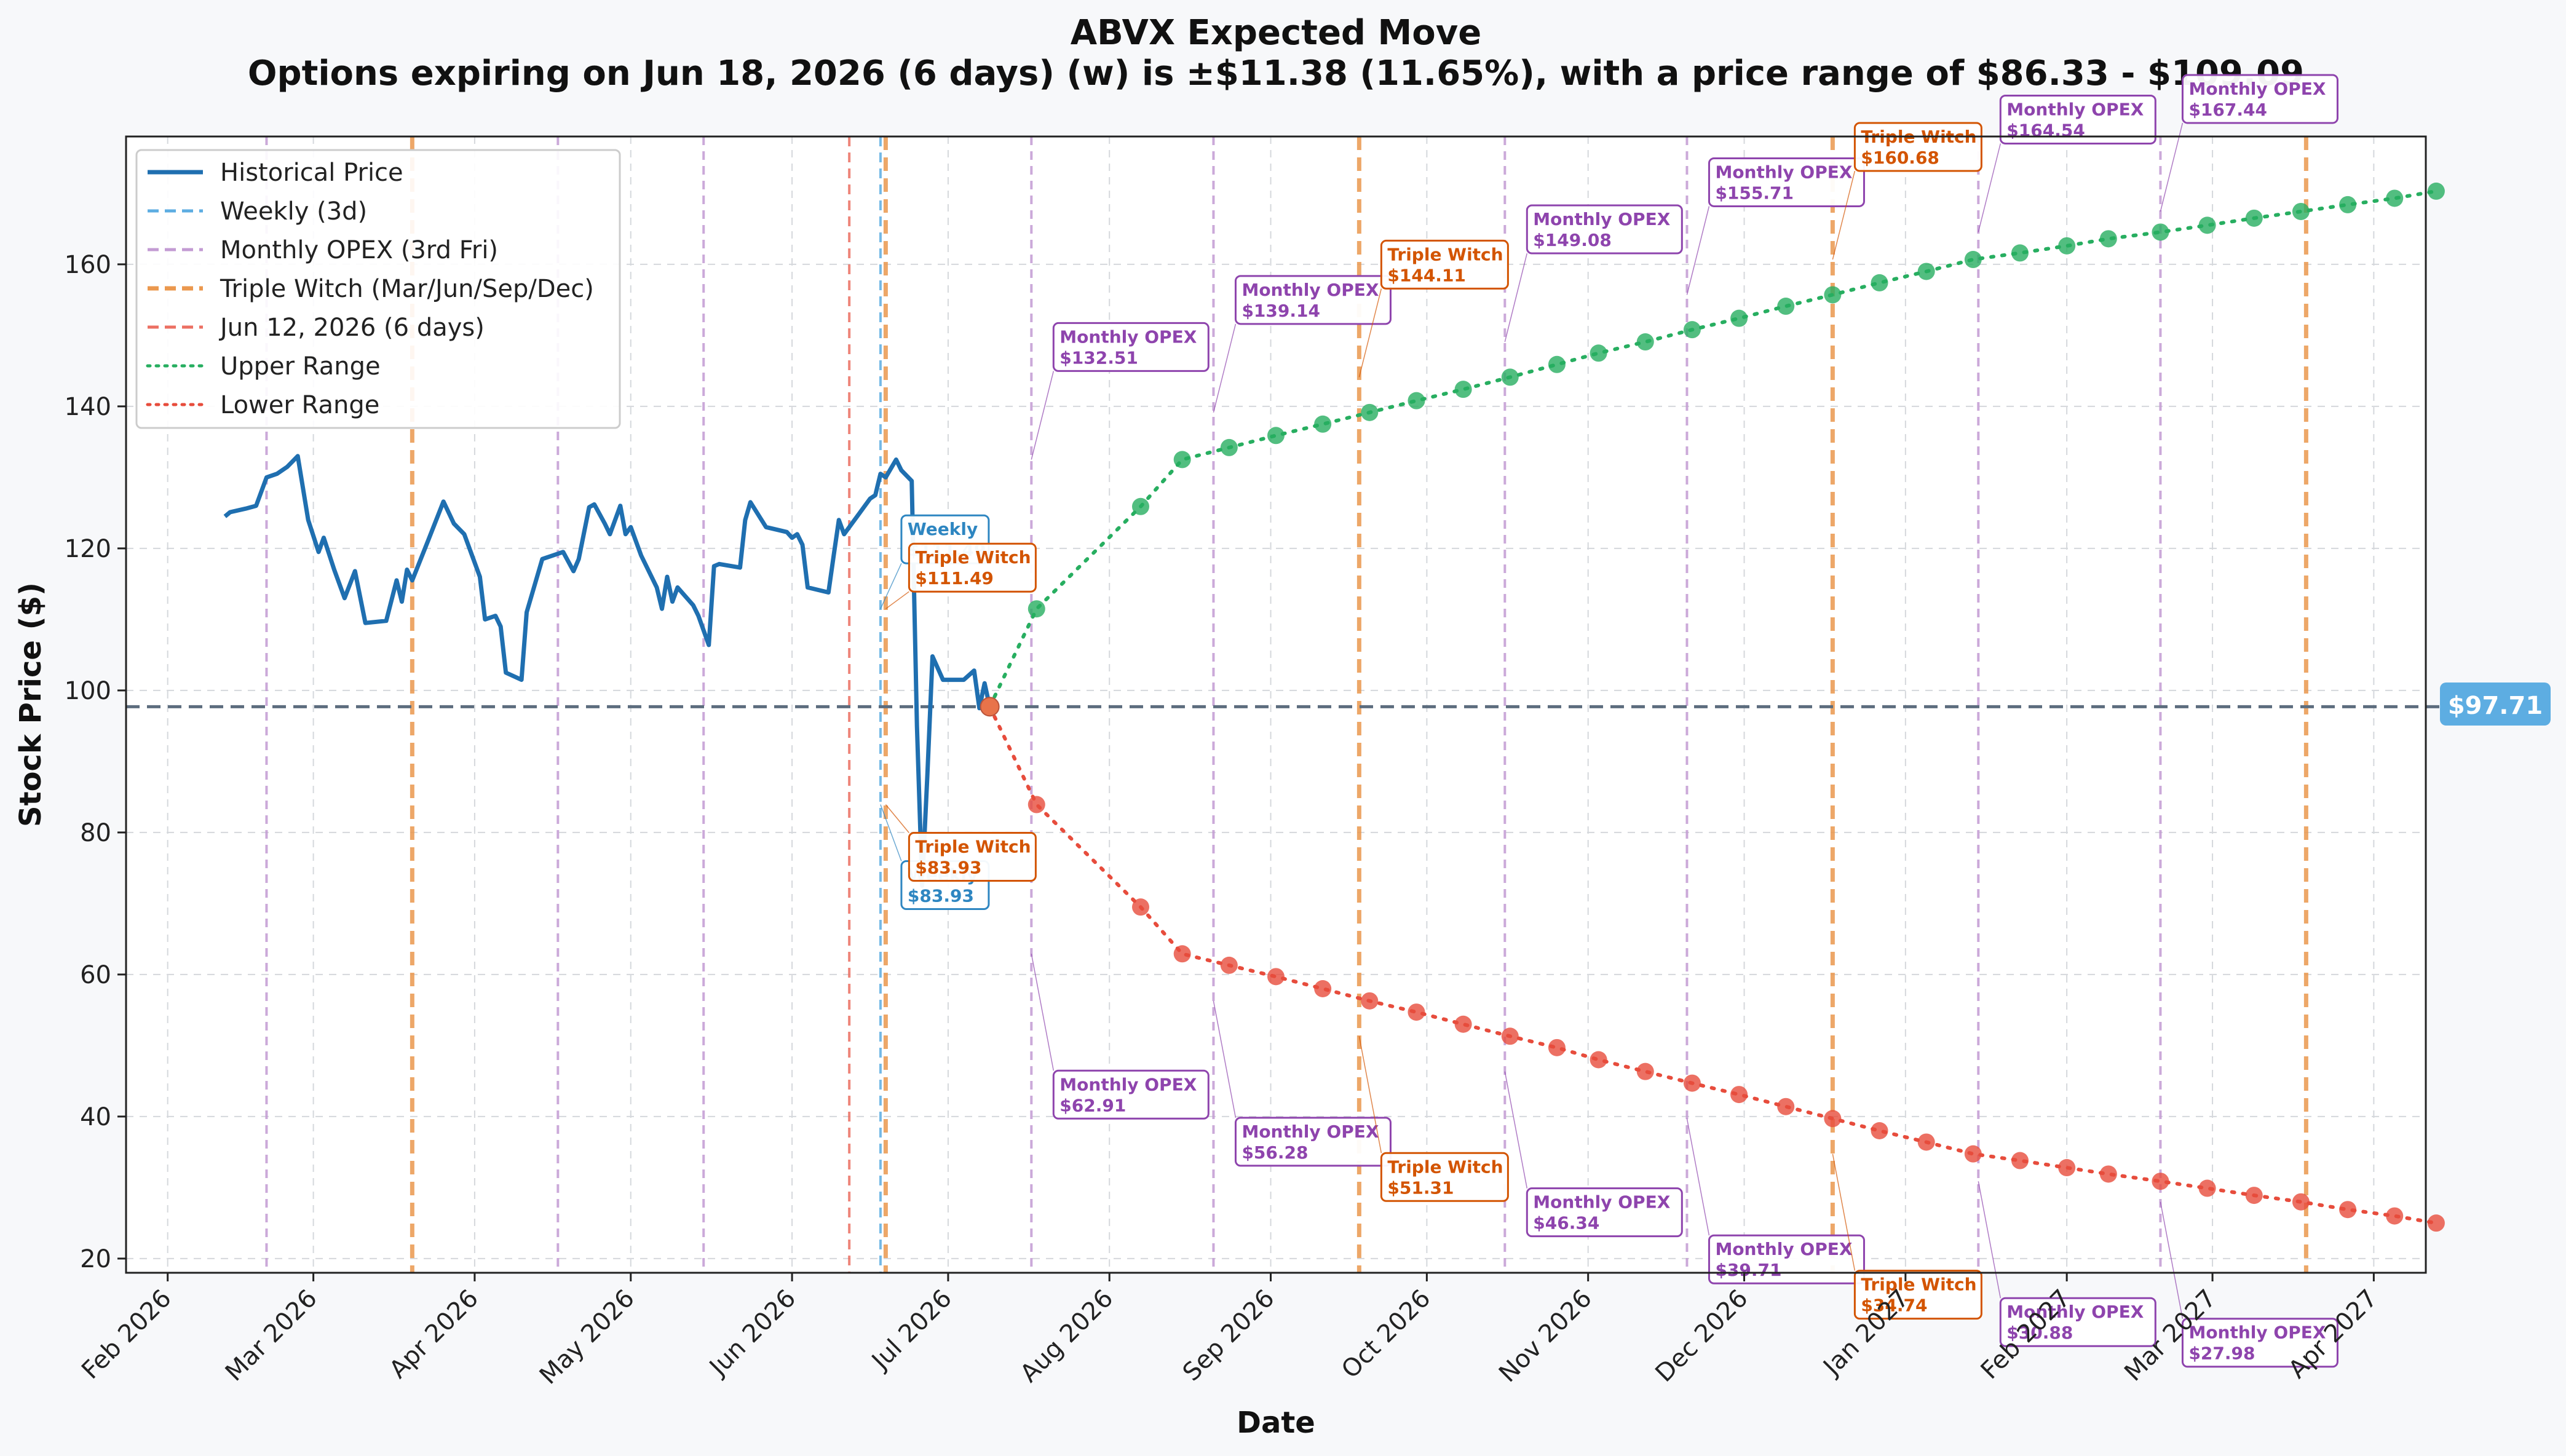 This screenshot has height=1456, width=2566. I want to click on current-price-badge-box, so click(2495, 704).